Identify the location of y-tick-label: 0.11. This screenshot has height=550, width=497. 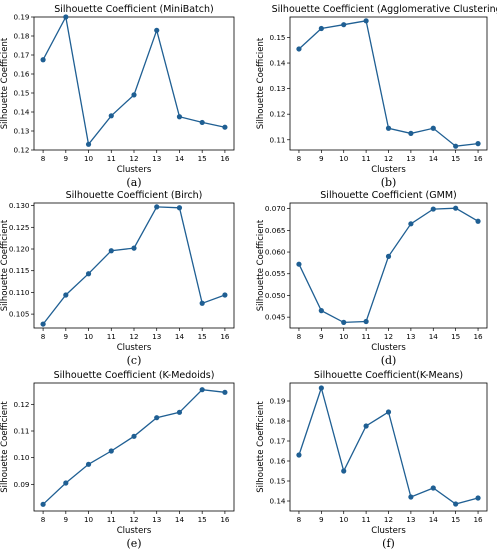
(277, 139).